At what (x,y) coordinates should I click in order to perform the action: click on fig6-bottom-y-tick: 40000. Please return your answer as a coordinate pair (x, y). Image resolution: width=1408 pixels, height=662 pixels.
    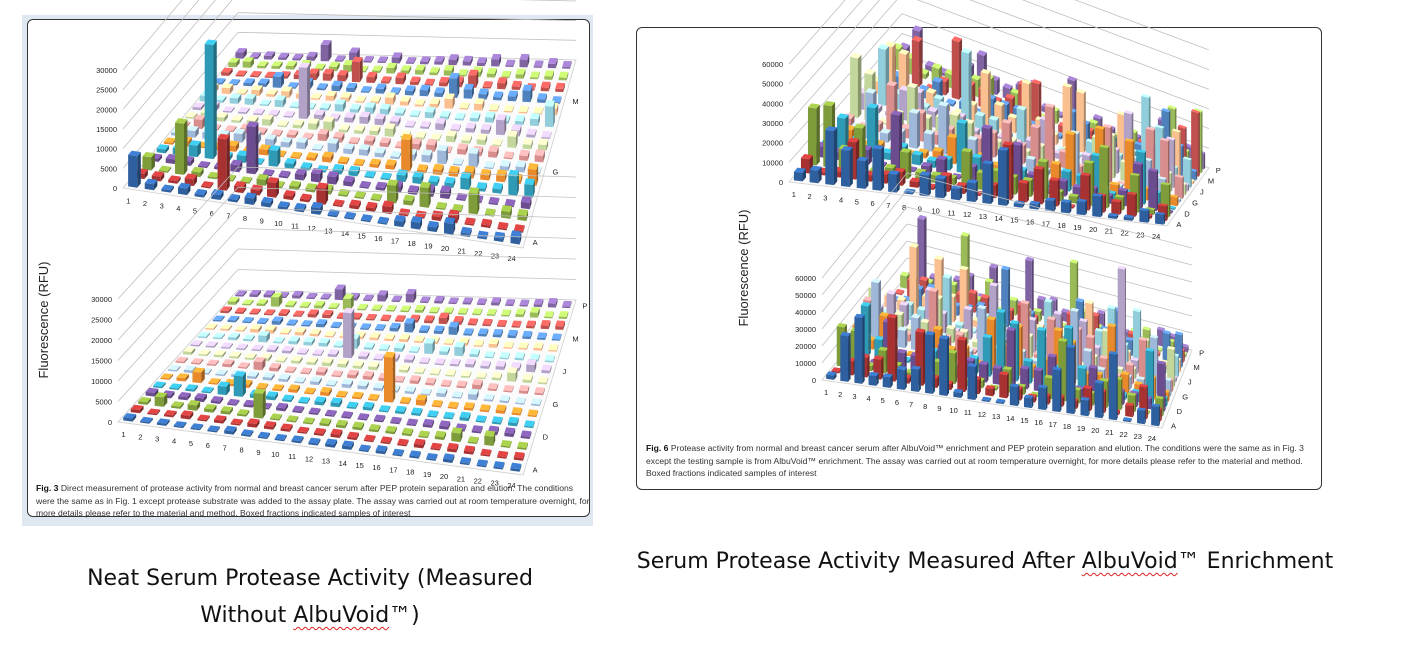
    Looking at the image, I should click on (805, 312).